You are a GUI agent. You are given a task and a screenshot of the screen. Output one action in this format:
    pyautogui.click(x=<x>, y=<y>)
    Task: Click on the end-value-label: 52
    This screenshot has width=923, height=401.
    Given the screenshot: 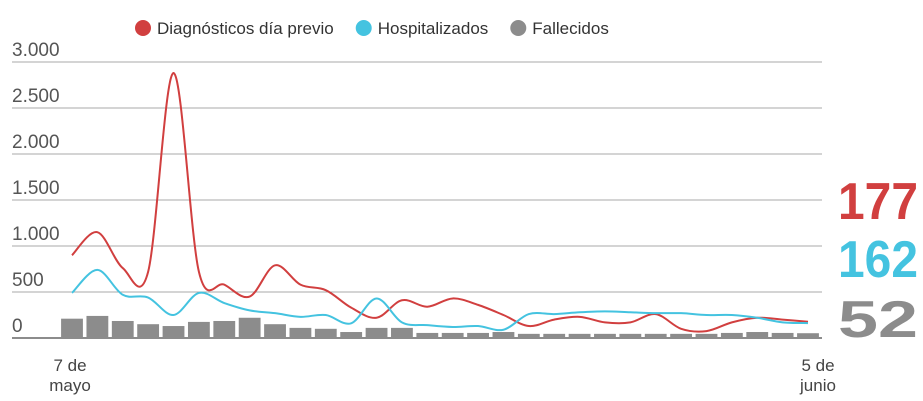 What is the action you would take?
    pyautogui.click(x=878, y=320)
    